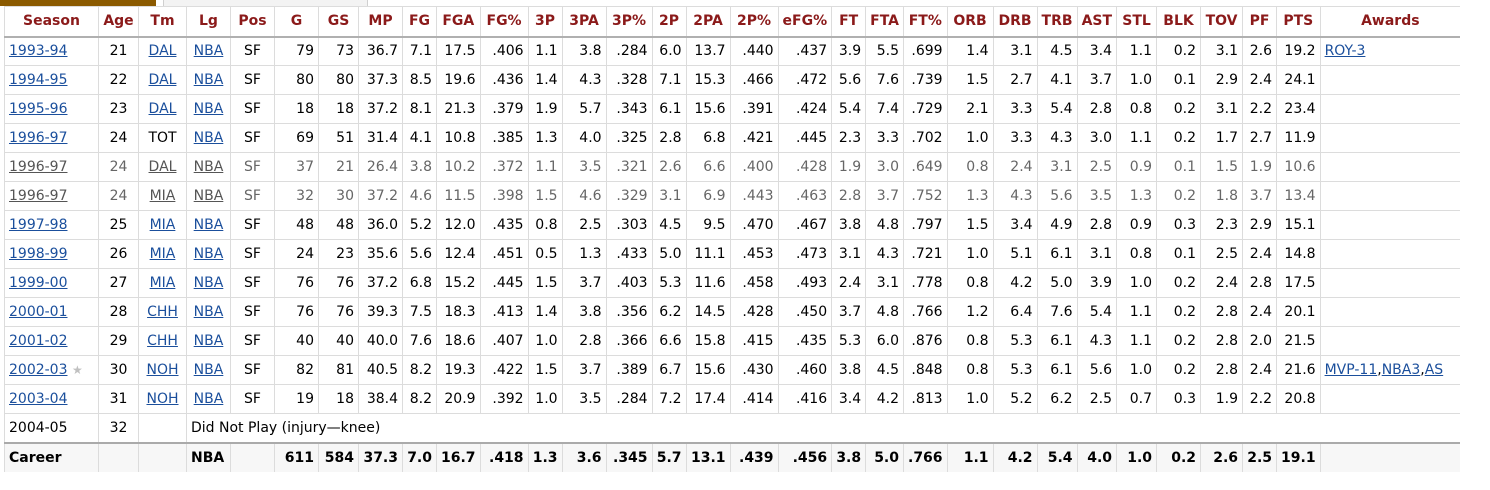  What do you see at coordinates (252, 22) in the screenshot?
I see `column-header-pos: Pos` at bounding box center [252, 22].